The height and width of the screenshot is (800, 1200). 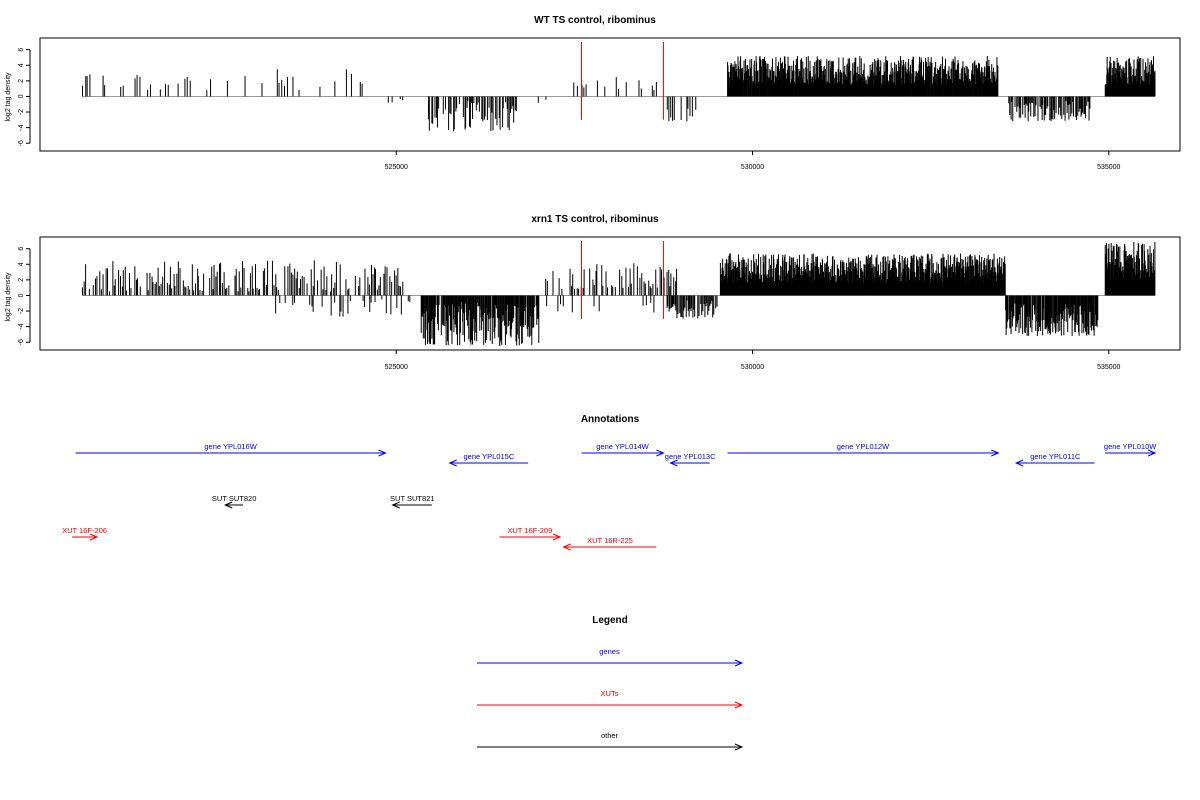 What do you see at coordinates (610, 741) in the screenshot?
I see `legend-item: other` at bounding box center [610, 741].